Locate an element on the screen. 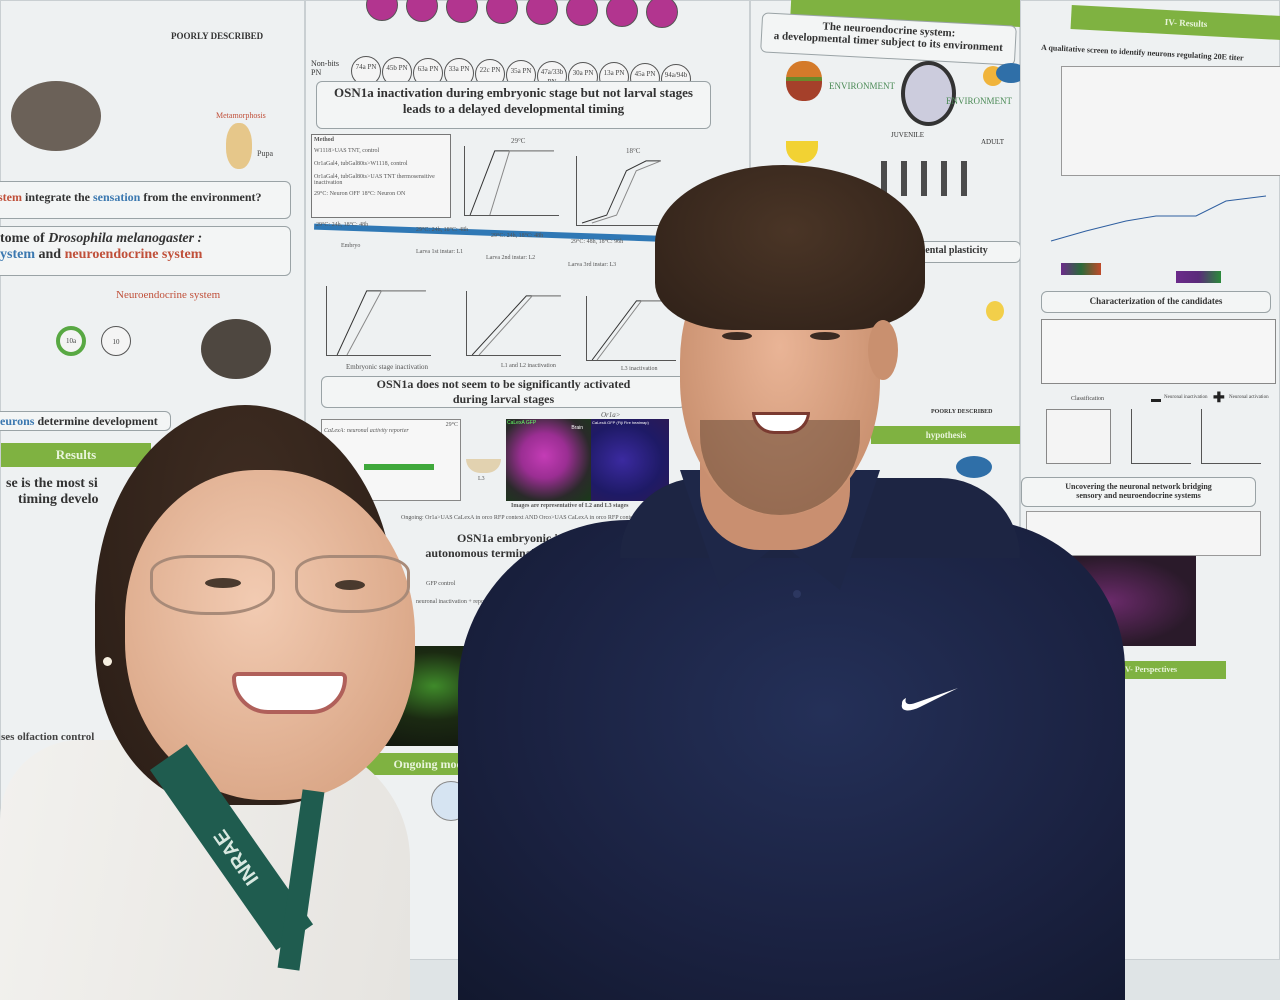 This screenshot has height=1000, width=1280. screen-figure is located at coordinates (1170, 121).